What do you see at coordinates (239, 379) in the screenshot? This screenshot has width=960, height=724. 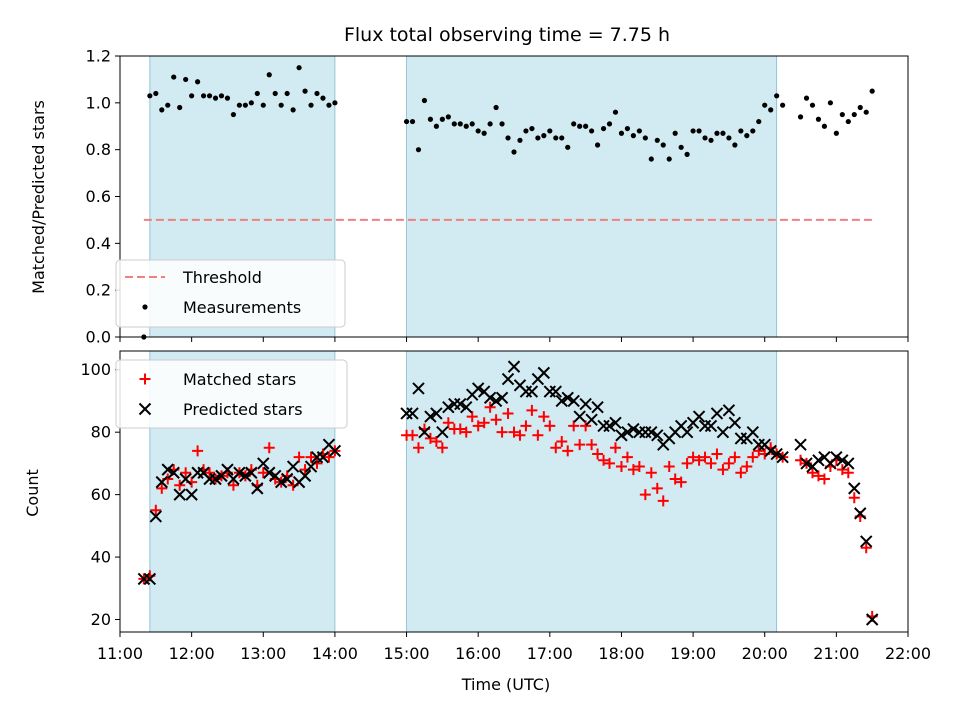 I see `legend-matched-label: Matched stars` at bounding box center [239, 379].